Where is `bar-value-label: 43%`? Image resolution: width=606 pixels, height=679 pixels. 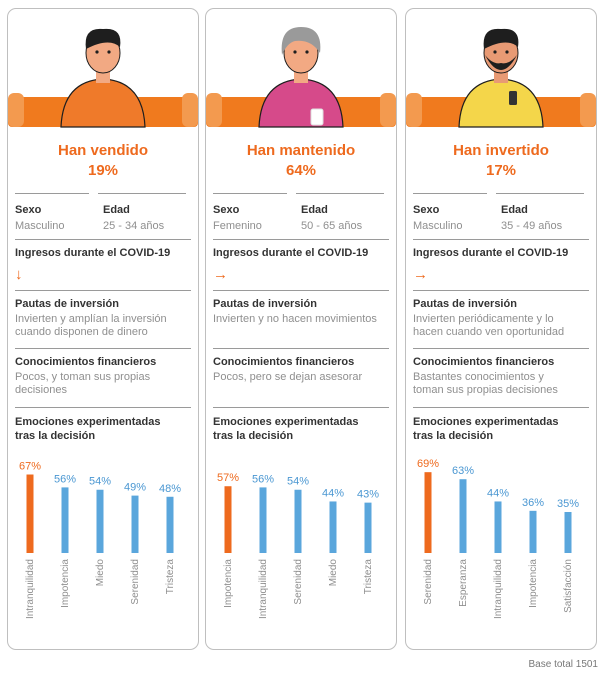 bar-value-label: 43% is located at coordinates (368, 495).